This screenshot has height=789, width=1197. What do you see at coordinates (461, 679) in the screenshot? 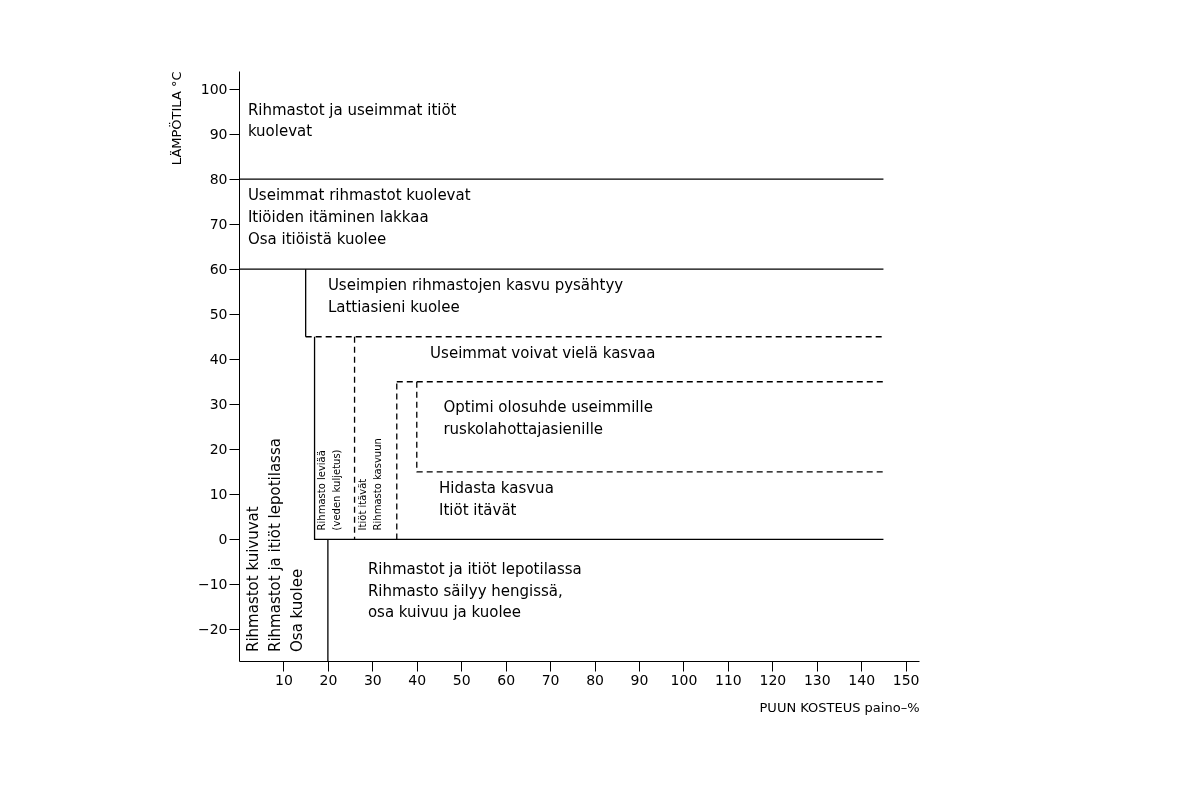
I see `x-tick-label: 50` at bounding box center [461, 679].